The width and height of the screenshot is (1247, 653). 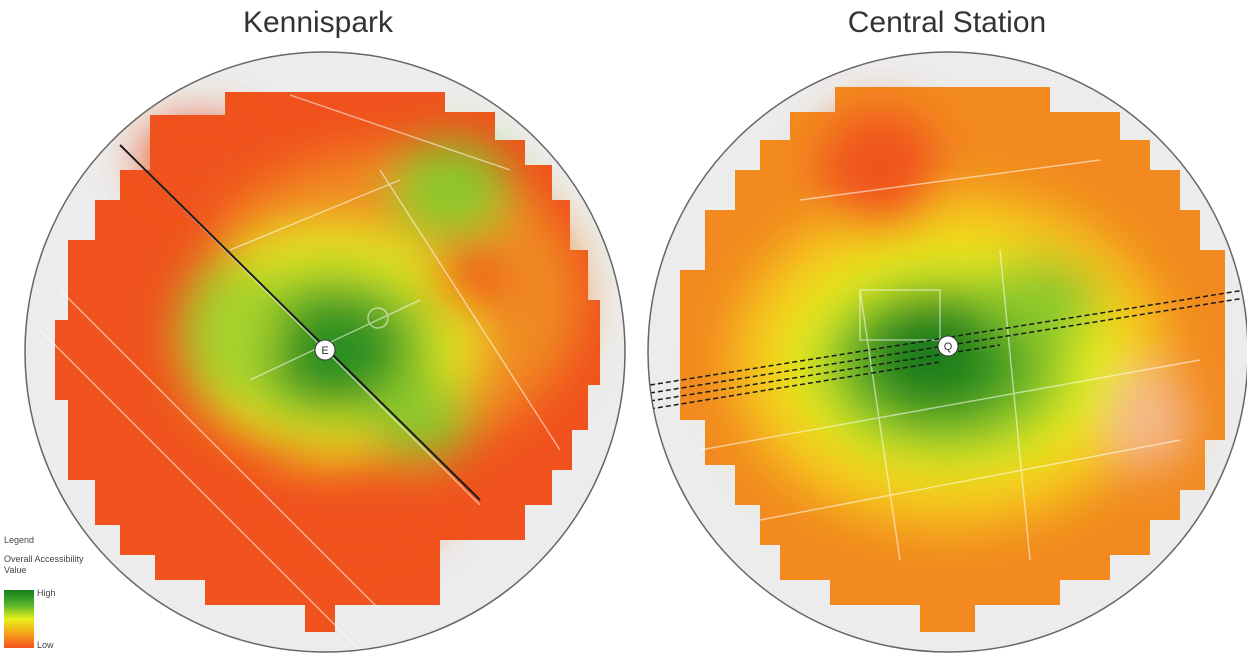 I want to click on station-marker-kennispark, so click(x=325, y=350).